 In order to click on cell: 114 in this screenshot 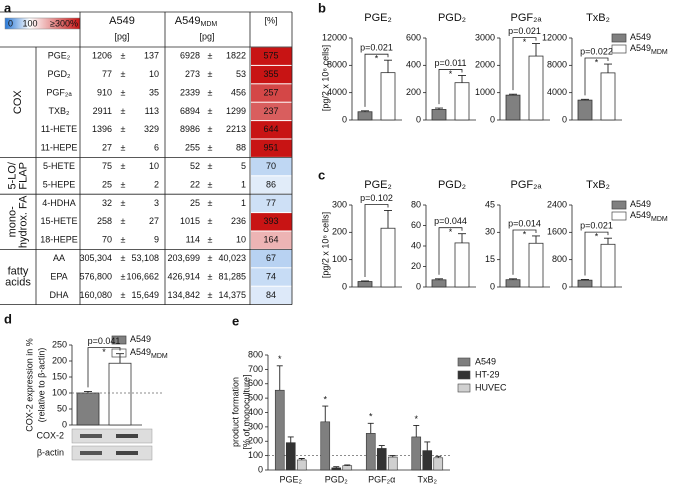, I will do `click(193, 240)`.